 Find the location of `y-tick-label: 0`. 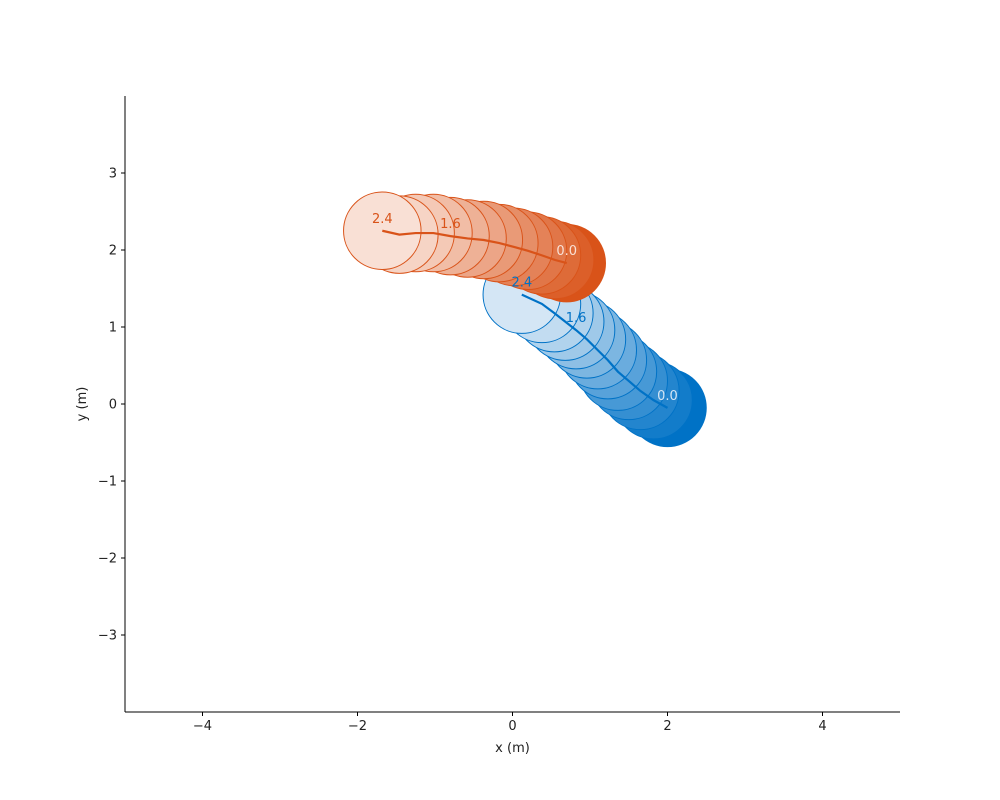

y-tick-label: 0 is located at coordinates (113, 405).